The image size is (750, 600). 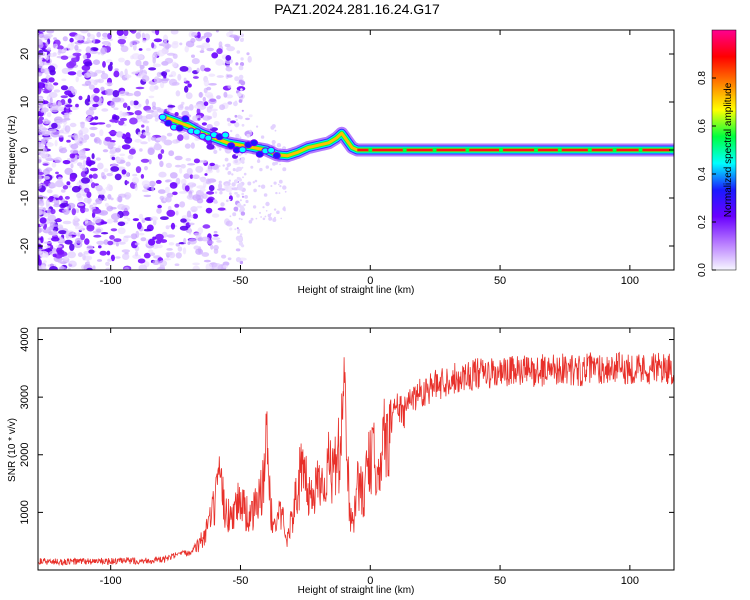 What do you see at coordinates (702, 126) in the screenshot?
I see `colorbar-tick-label: 0.6` at bounding box center [702, 126].